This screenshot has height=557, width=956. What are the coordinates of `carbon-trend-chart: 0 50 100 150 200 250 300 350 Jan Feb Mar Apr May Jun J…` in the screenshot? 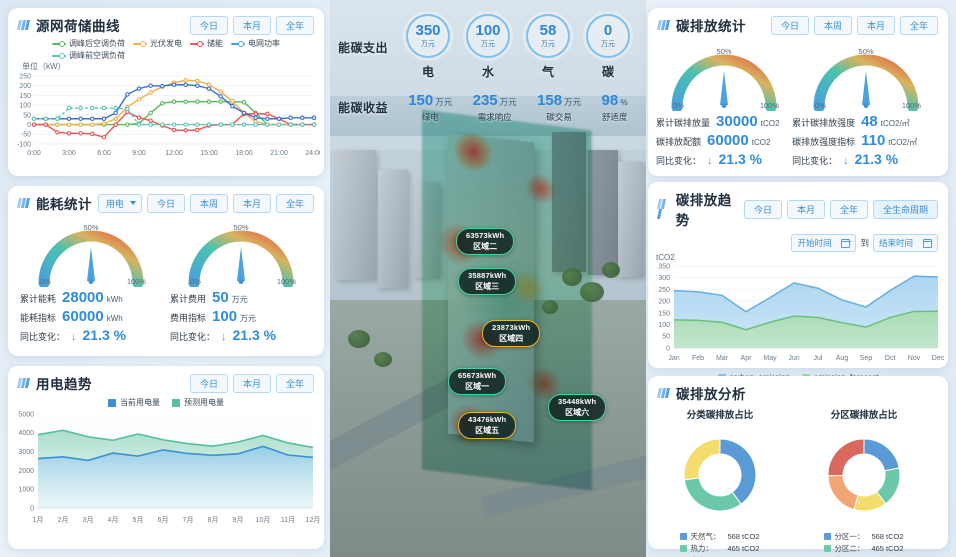 It's located at (798, 318).